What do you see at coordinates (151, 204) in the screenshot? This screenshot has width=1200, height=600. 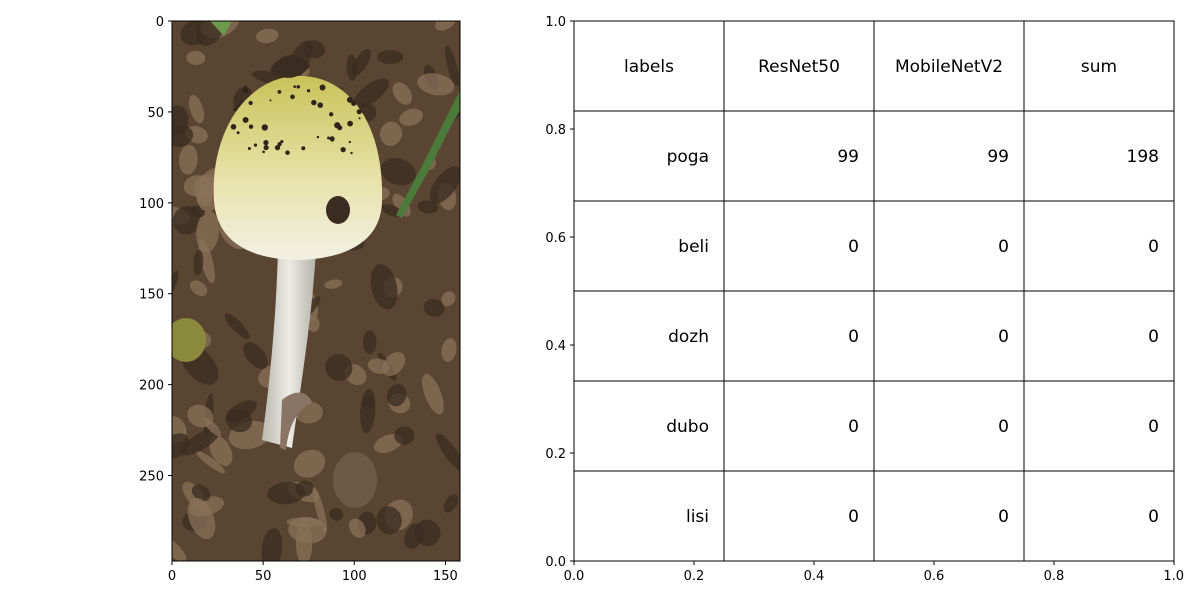 I see `image-y-tick-label: 100` at bounding box center [151, 204].